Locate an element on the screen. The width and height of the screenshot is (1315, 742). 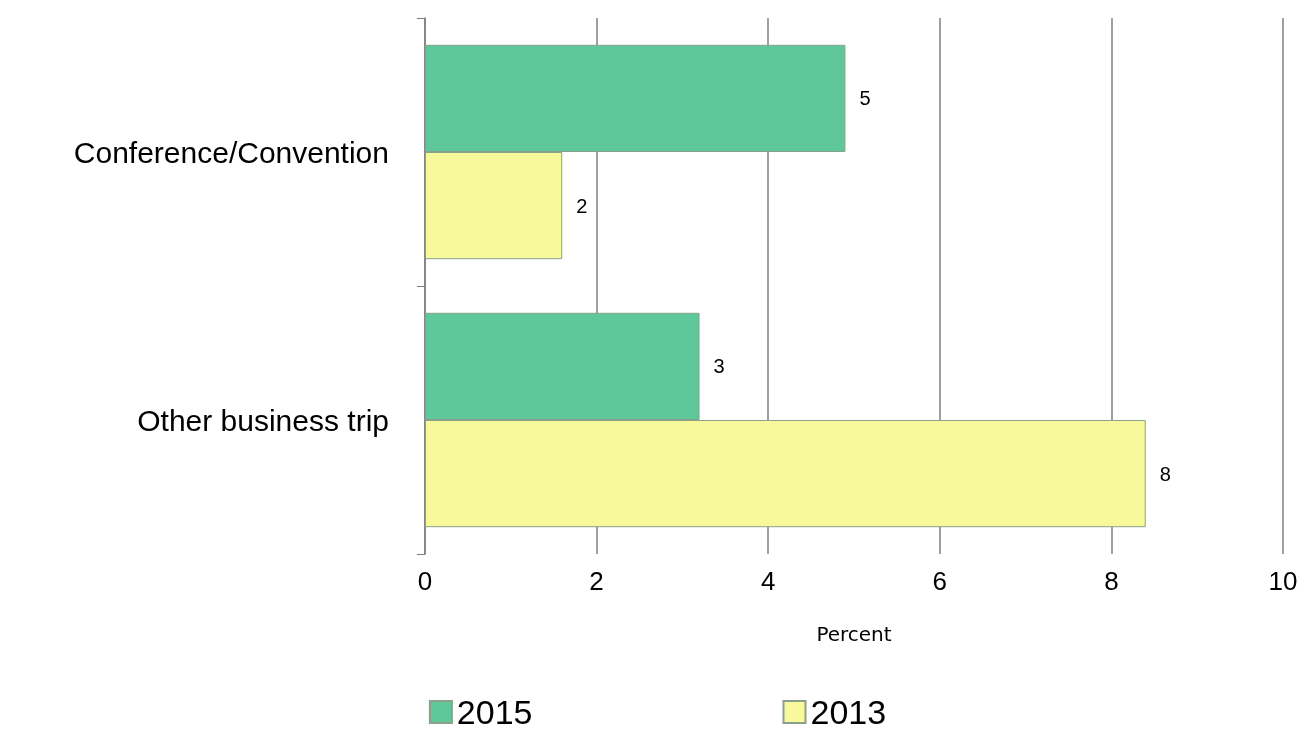
x-tick-label: 8 is located at coordinates (1111, 581).